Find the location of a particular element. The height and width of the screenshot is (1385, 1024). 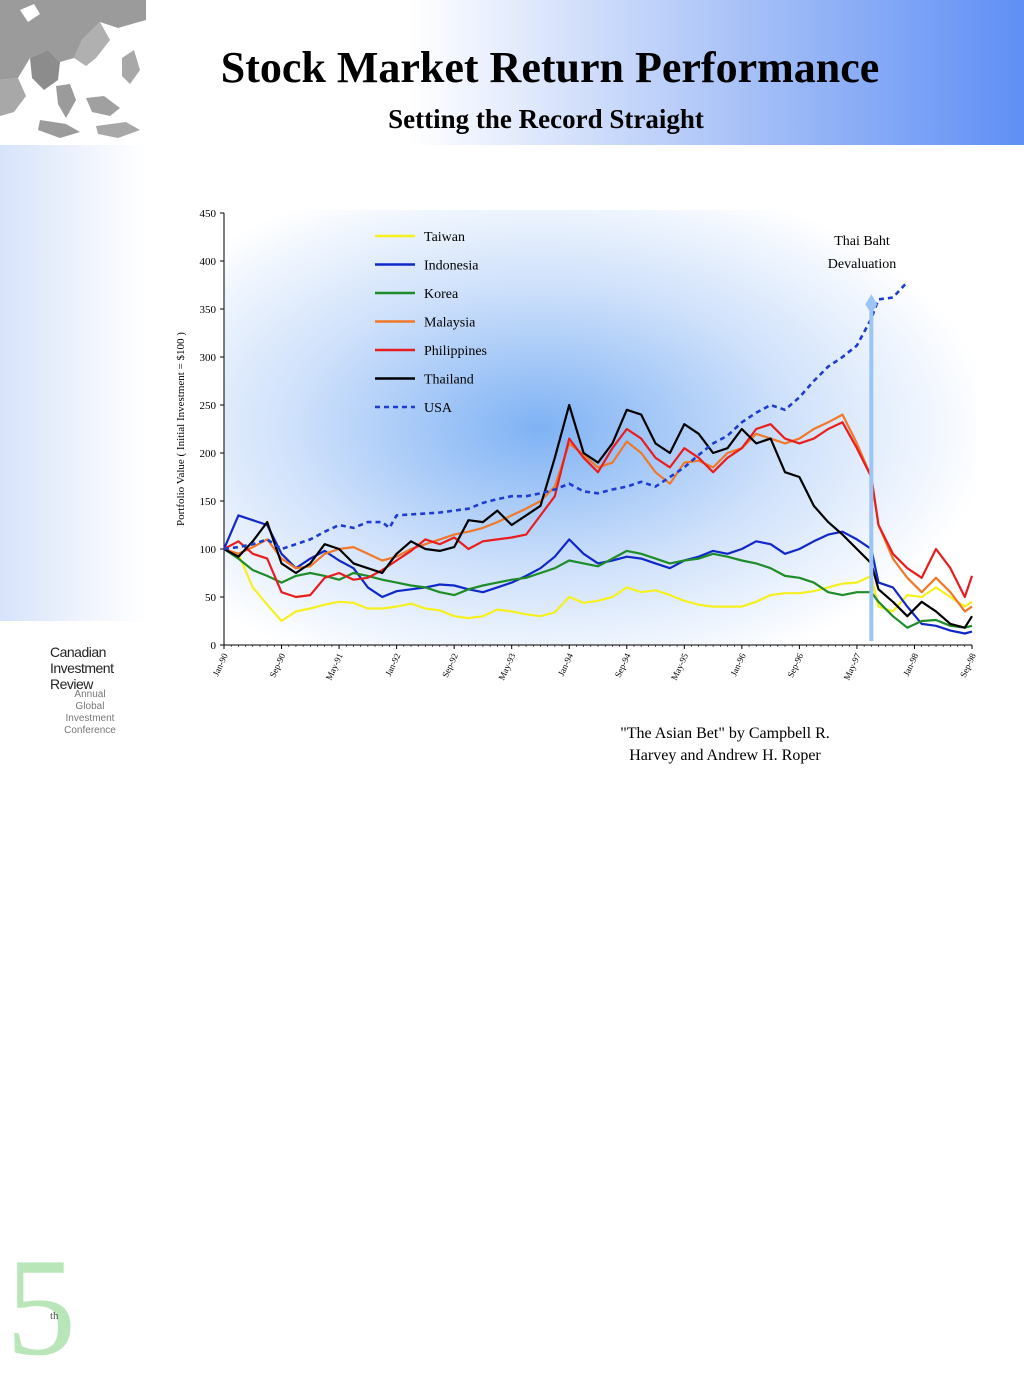

x-tick-label-Sep-96: Sep-96 is located at coordinates (795, 665).